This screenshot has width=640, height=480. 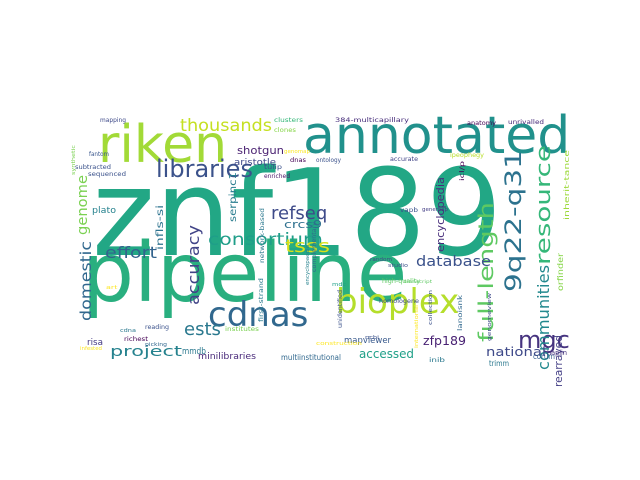 I want to click on word: mgc, so click(x=544, y=340).